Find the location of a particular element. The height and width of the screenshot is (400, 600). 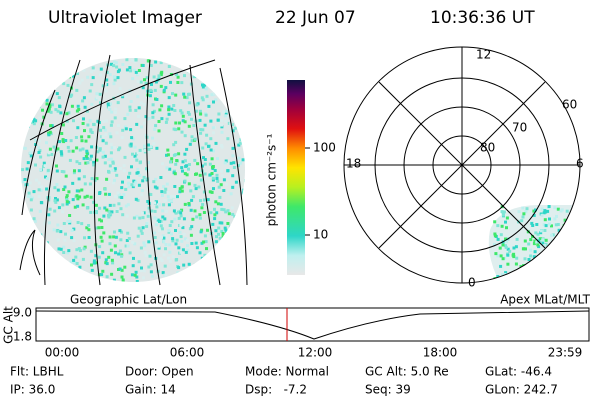

emission-pixels is located at coordinates (534, 244).